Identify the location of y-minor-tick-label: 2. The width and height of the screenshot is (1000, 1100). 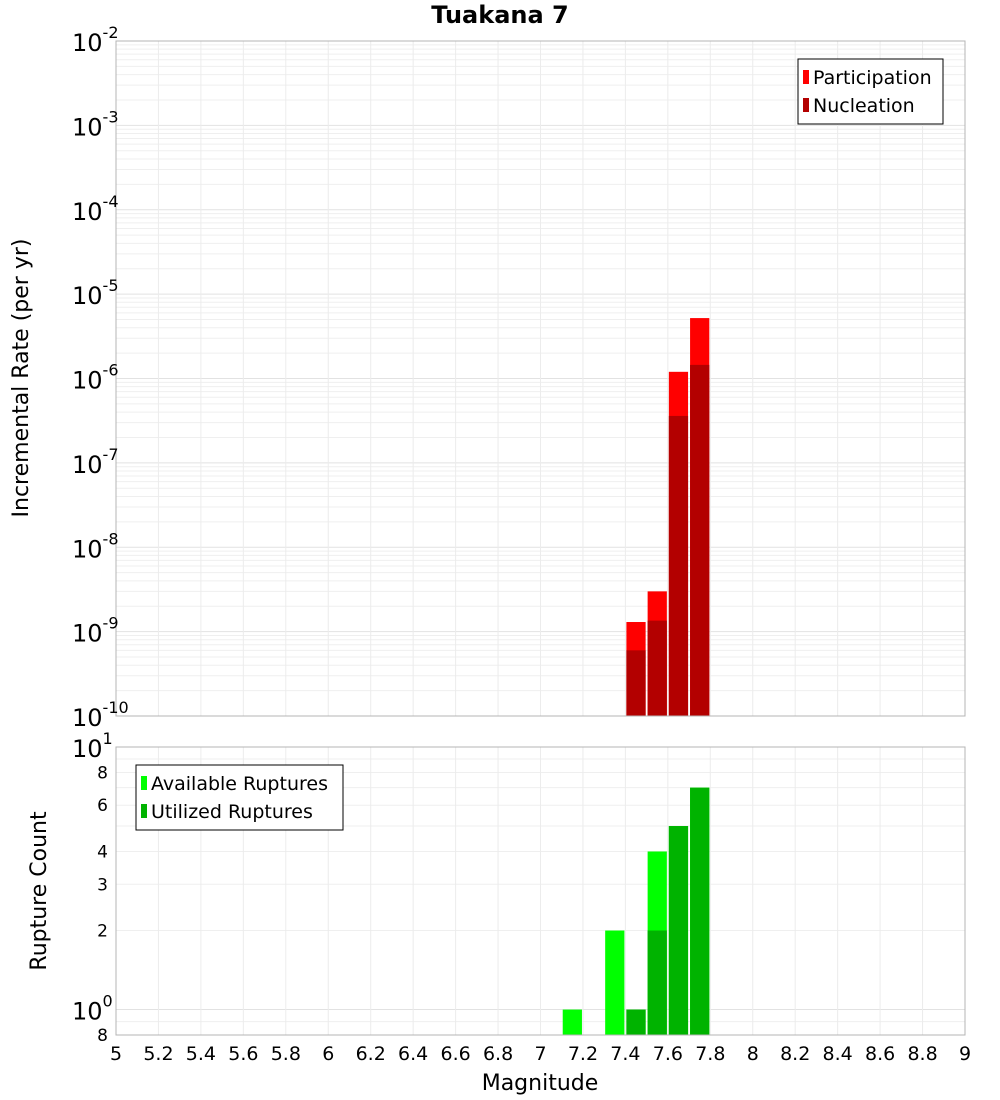
(102, 932).